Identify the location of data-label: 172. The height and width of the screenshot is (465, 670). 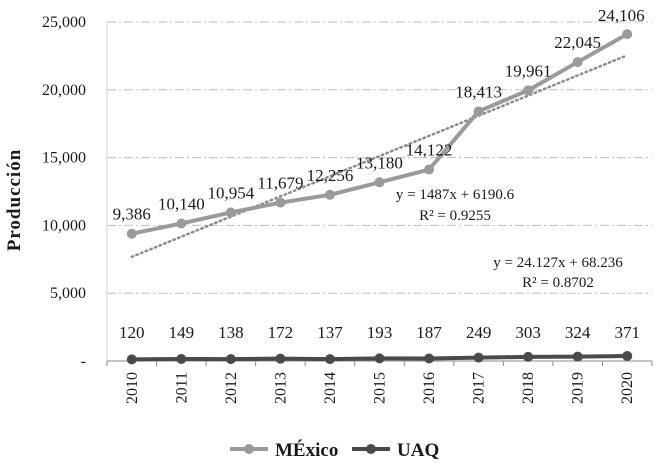
(281, 332).